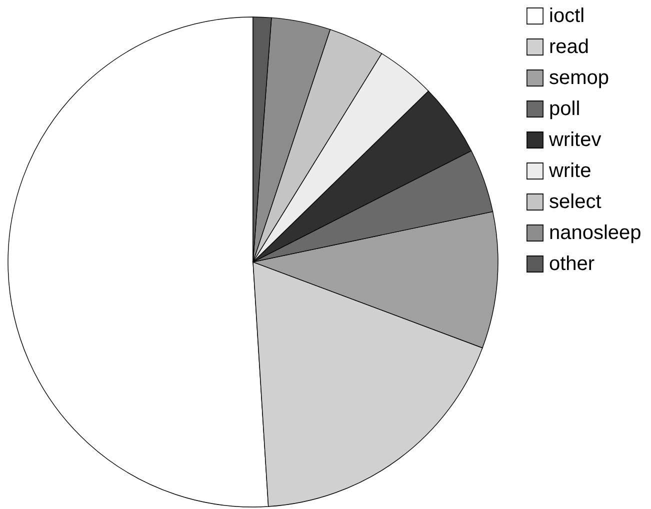 This screenshot has width=651, height=509. I want to click on legend-label: nanosleep, so click(595, 233).